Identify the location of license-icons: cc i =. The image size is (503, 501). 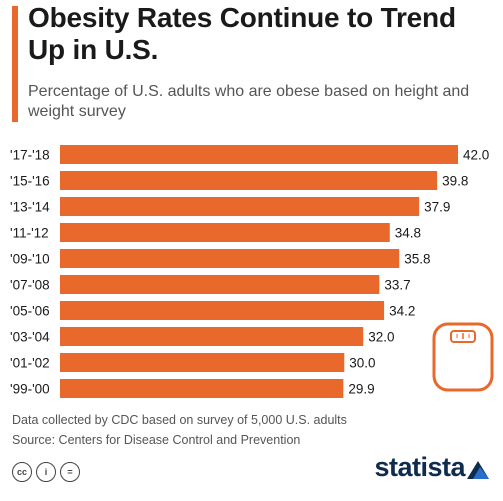
(46, 472).